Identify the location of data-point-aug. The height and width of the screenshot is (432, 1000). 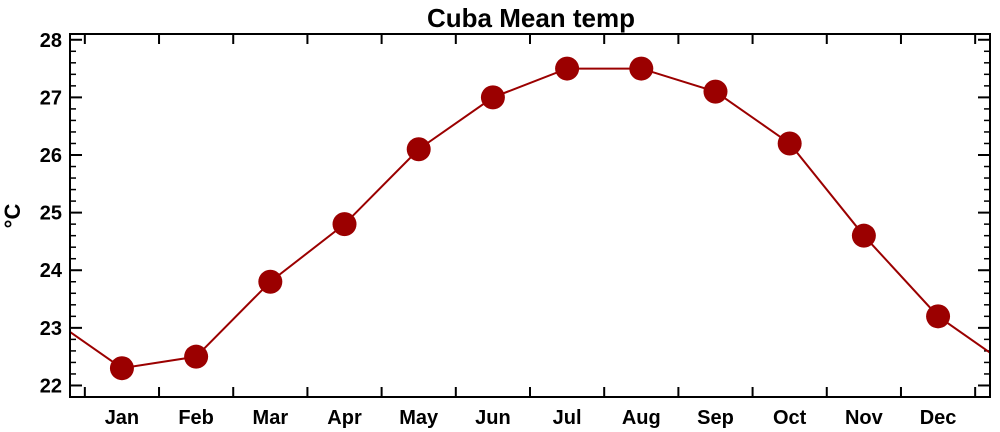
(641, 68).